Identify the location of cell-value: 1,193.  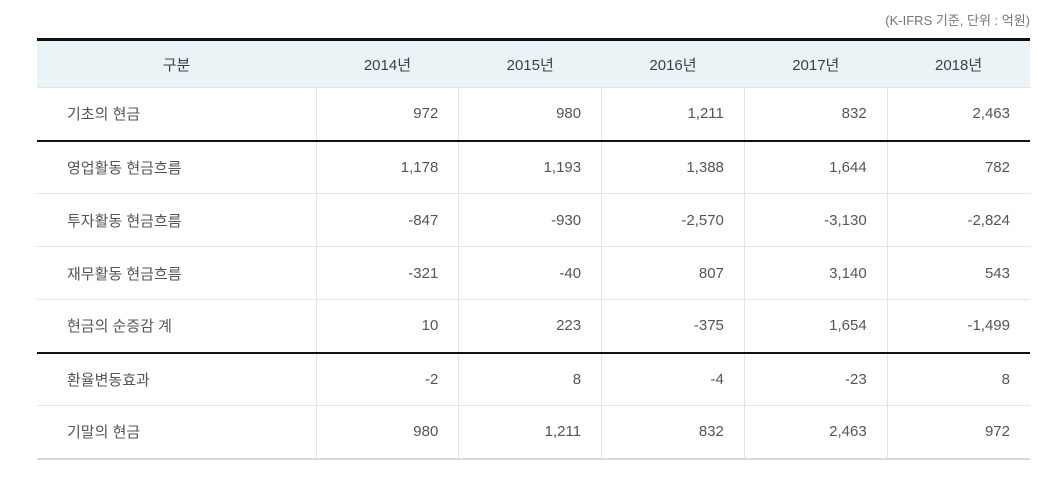
(530, 167).